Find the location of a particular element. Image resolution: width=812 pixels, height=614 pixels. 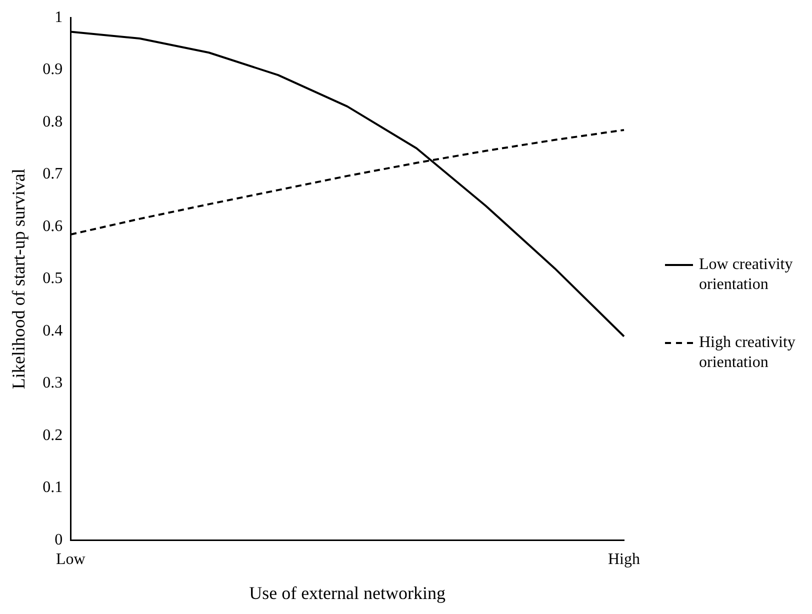

y-tick-label: 0.8 is located at coordinates (52, 121).